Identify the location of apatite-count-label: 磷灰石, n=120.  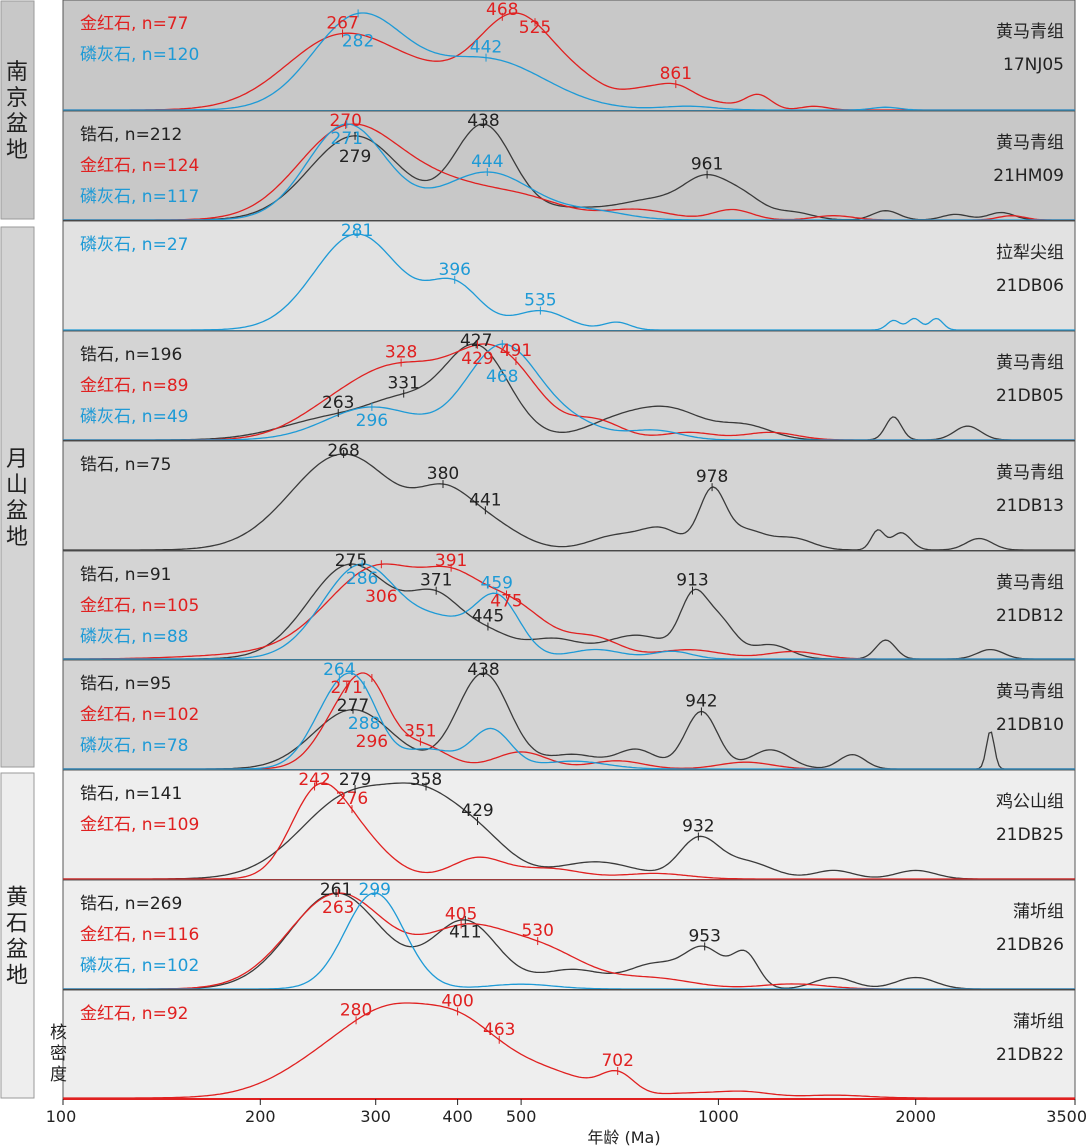
(139, 55).